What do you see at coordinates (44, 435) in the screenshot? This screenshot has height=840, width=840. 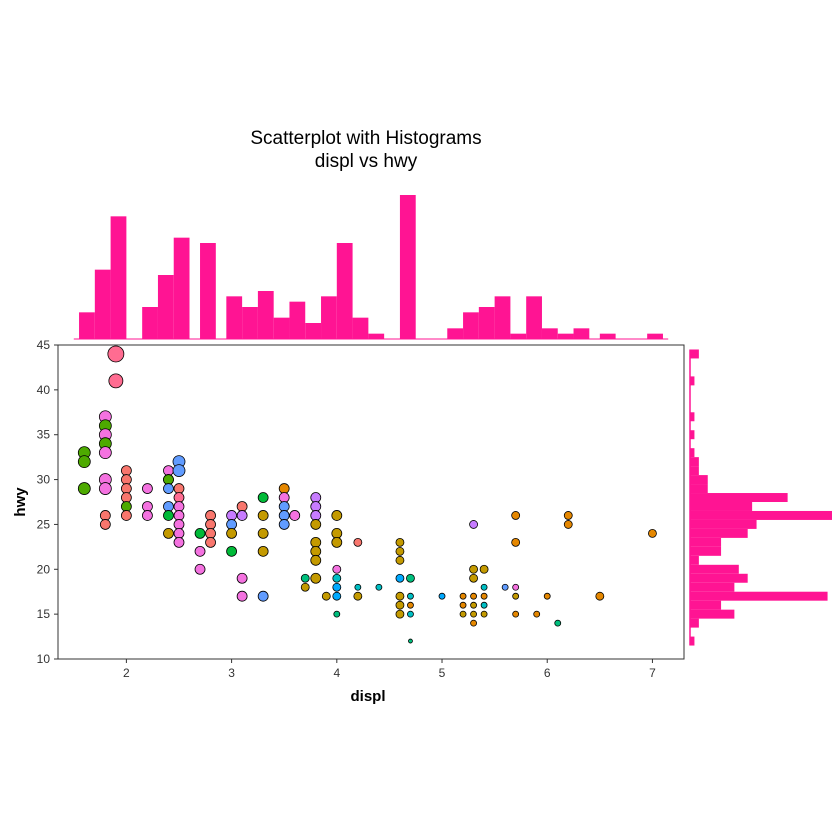 I see `y-tick-label: 35` at bounding box center [44, 435].